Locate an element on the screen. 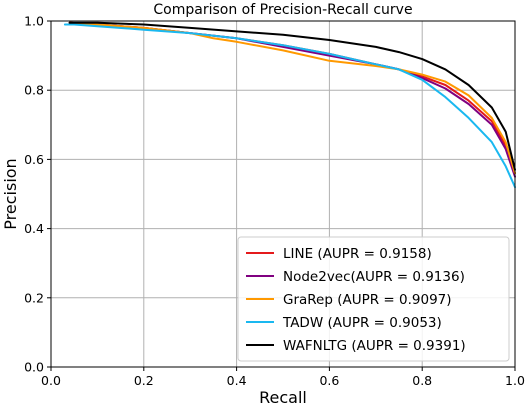 This screenshot has height=409, width=526. legend-label-0: LINE (AUPR = 0.9158) is located at coordinates (357, 254).